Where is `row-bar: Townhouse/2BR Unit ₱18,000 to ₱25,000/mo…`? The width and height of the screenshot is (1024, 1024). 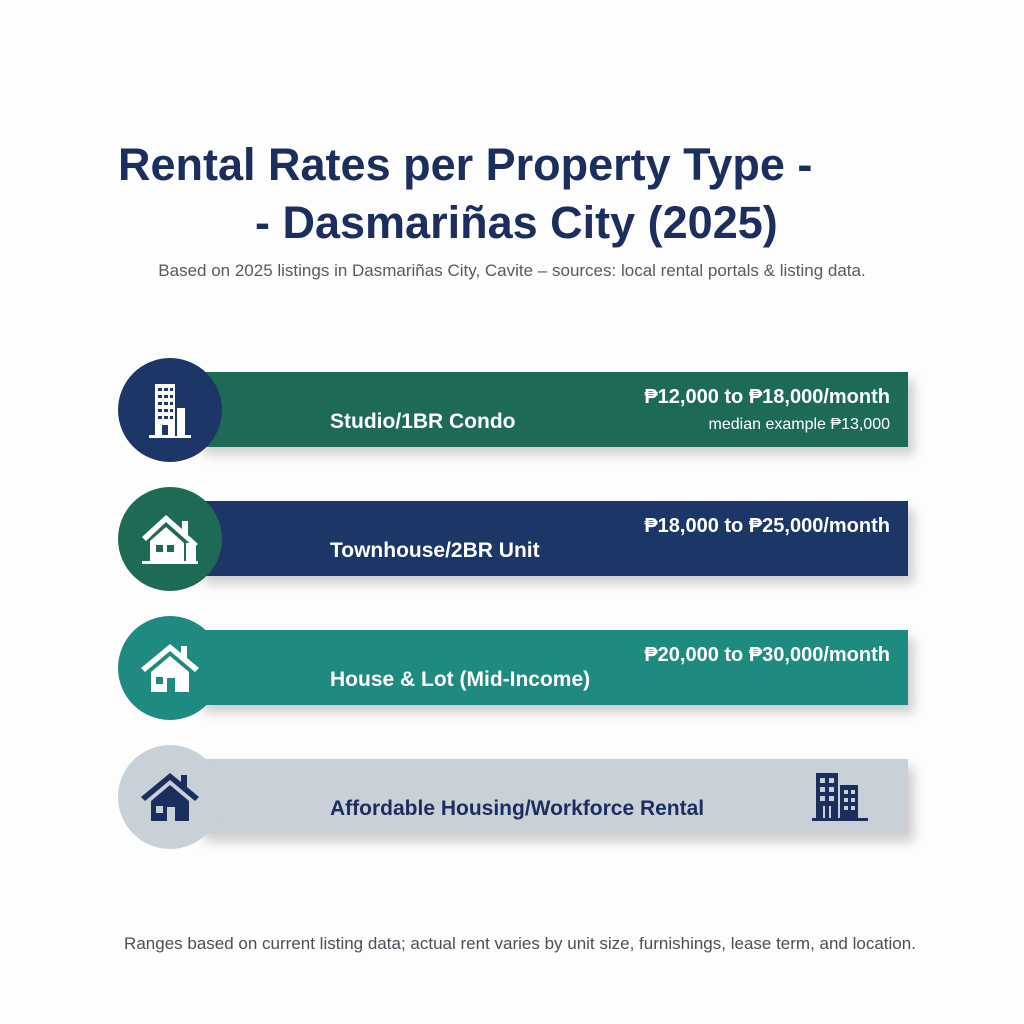
row-bar: Townhouse/2BR Unit ₱18,000 to ₱25,000/mo… is located at coordinates (553, 538).